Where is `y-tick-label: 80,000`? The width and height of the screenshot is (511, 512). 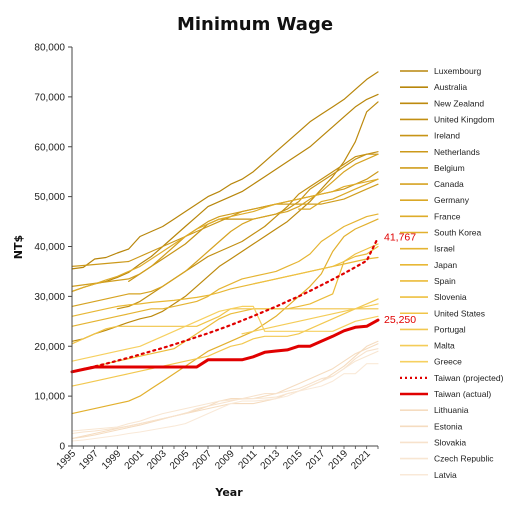
y-tick-label: 80,000 is located at coordinates (49, 48).